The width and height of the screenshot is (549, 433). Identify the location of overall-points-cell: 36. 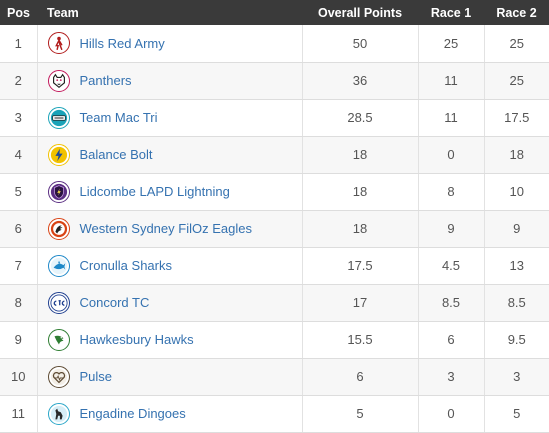
(359, 81).